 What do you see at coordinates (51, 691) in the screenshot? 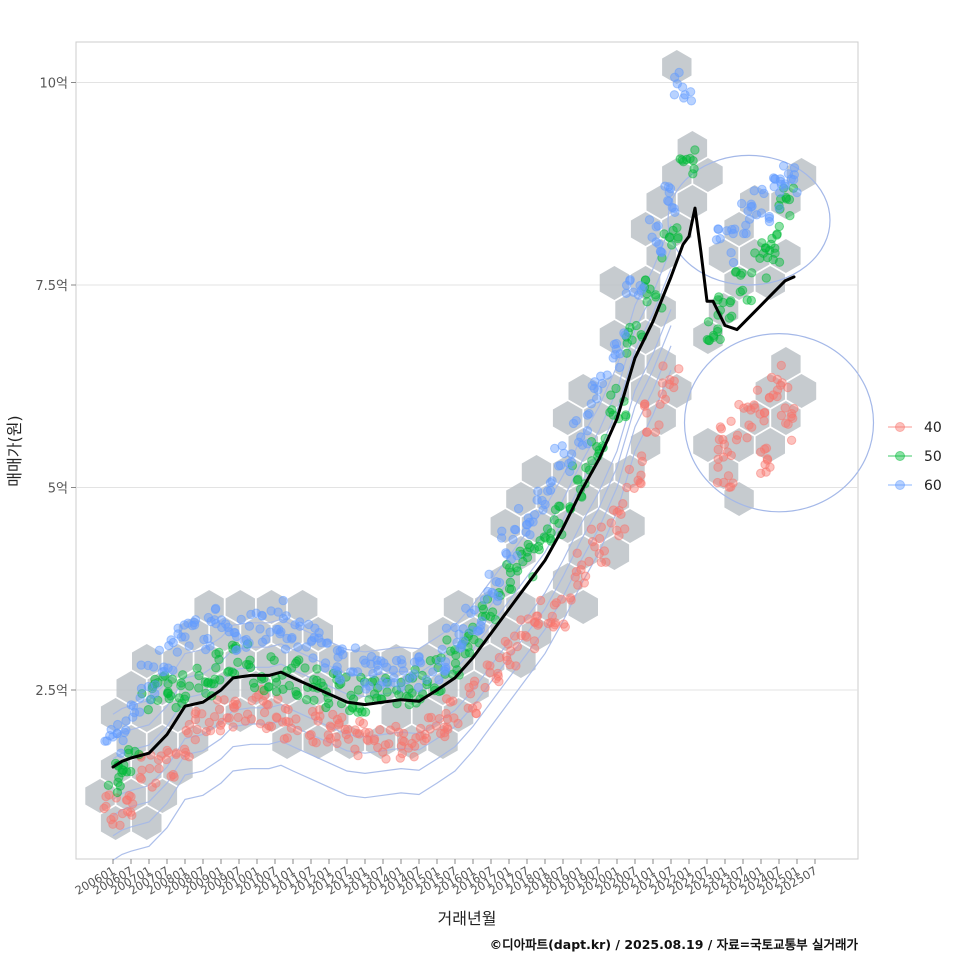
I see `y-tick-label: 2.5억` at bounding box center [51, 691].